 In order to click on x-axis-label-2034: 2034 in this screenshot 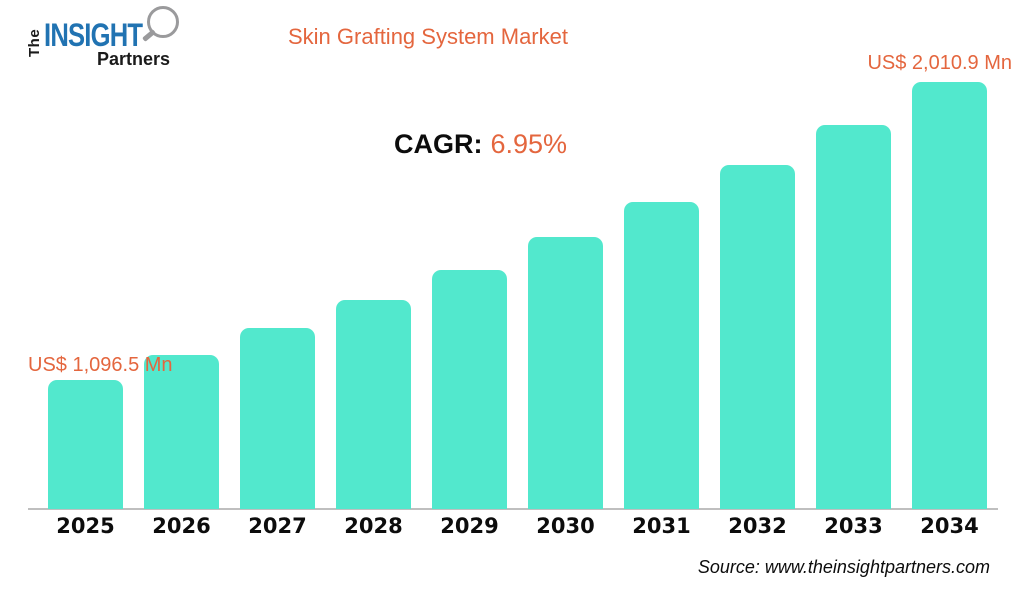, I will do `click(949, 526)`.